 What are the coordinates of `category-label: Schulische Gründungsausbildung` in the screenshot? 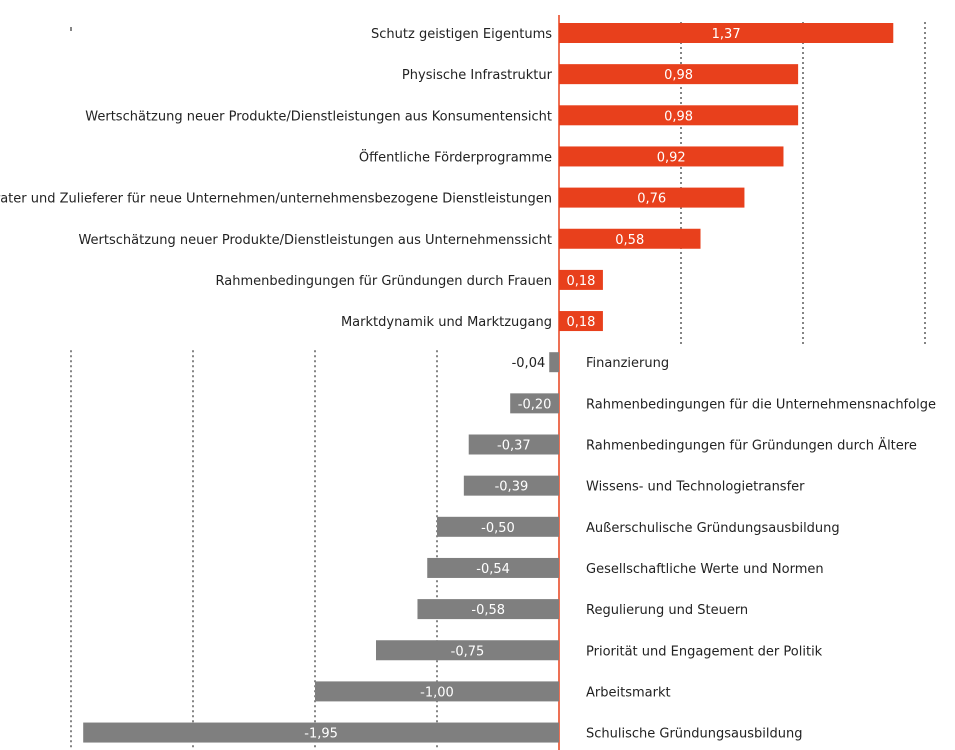 It's located at (694, 734).